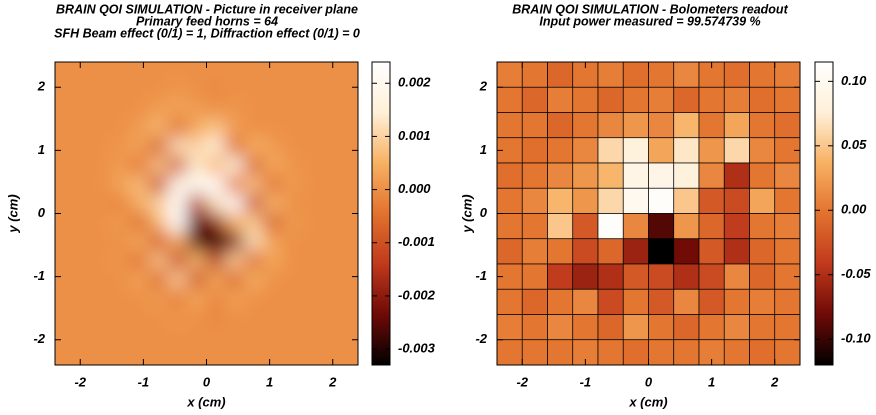 This screenshot has height=415, width=876. I want to click on x-tick-label: 0, so click(649, 381).